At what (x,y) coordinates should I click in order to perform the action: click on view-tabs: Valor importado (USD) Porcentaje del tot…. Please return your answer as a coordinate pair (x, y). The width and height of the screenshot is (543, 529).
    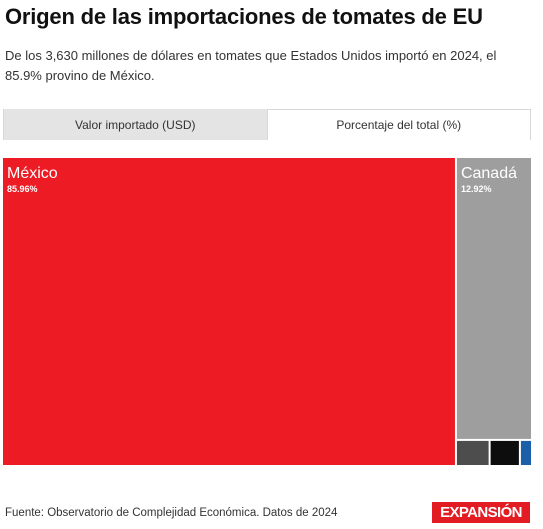
    Looking at the image, I should click on (267, 124).